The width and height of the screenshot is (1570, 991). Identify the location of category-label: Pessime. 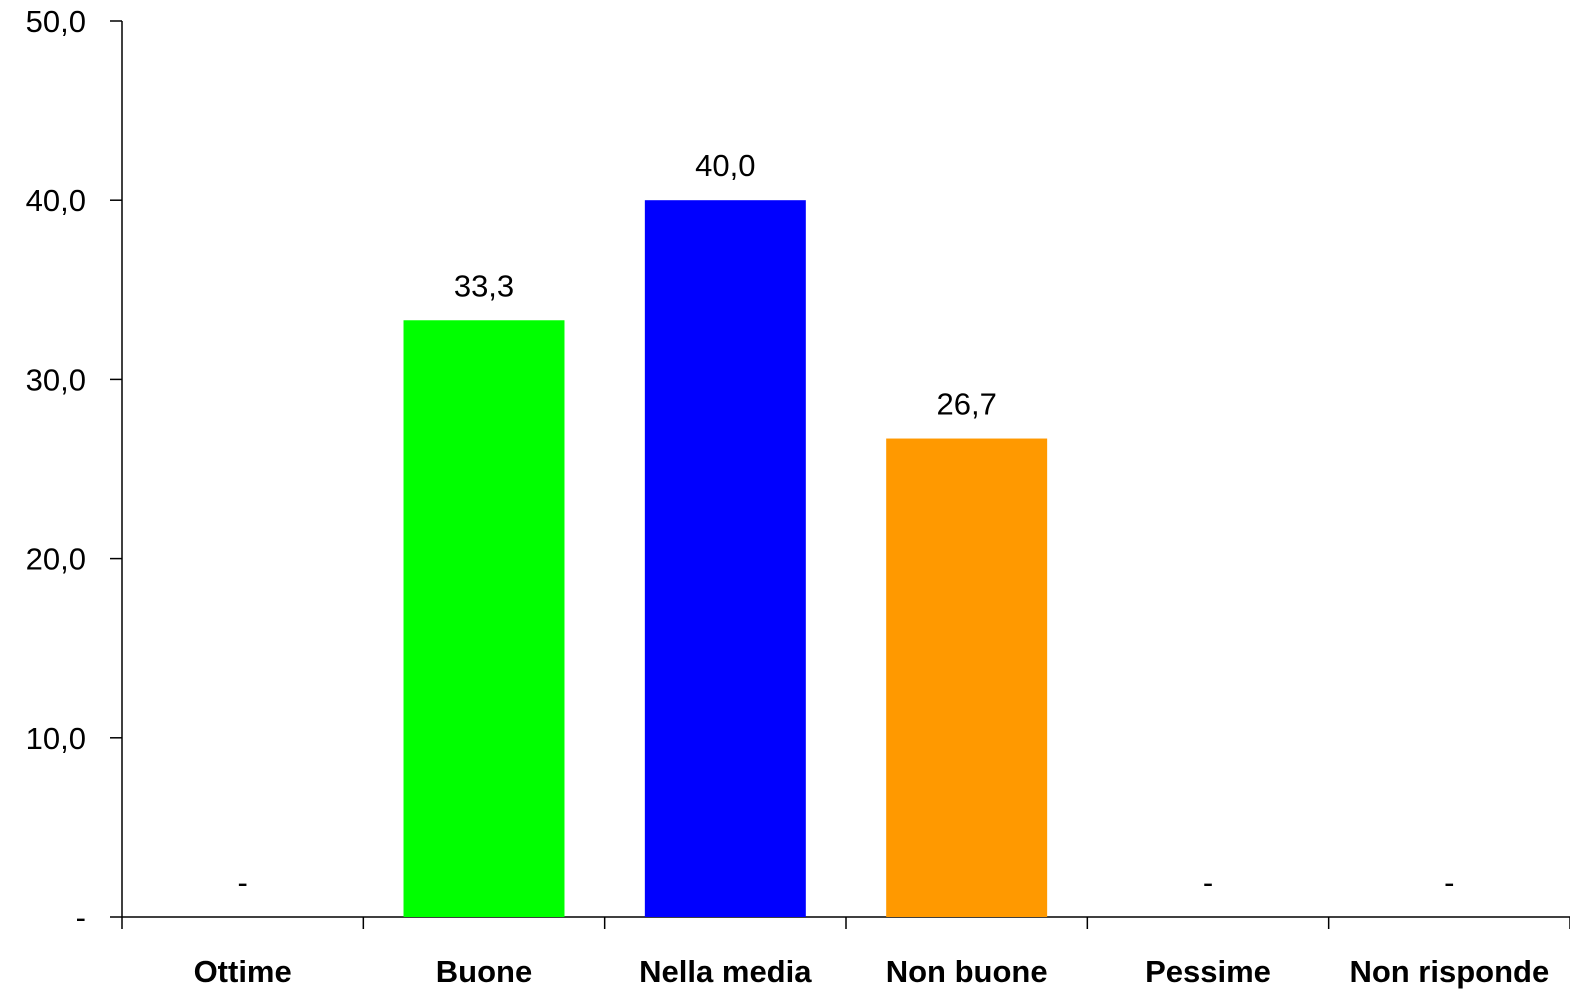
(1208, 971).